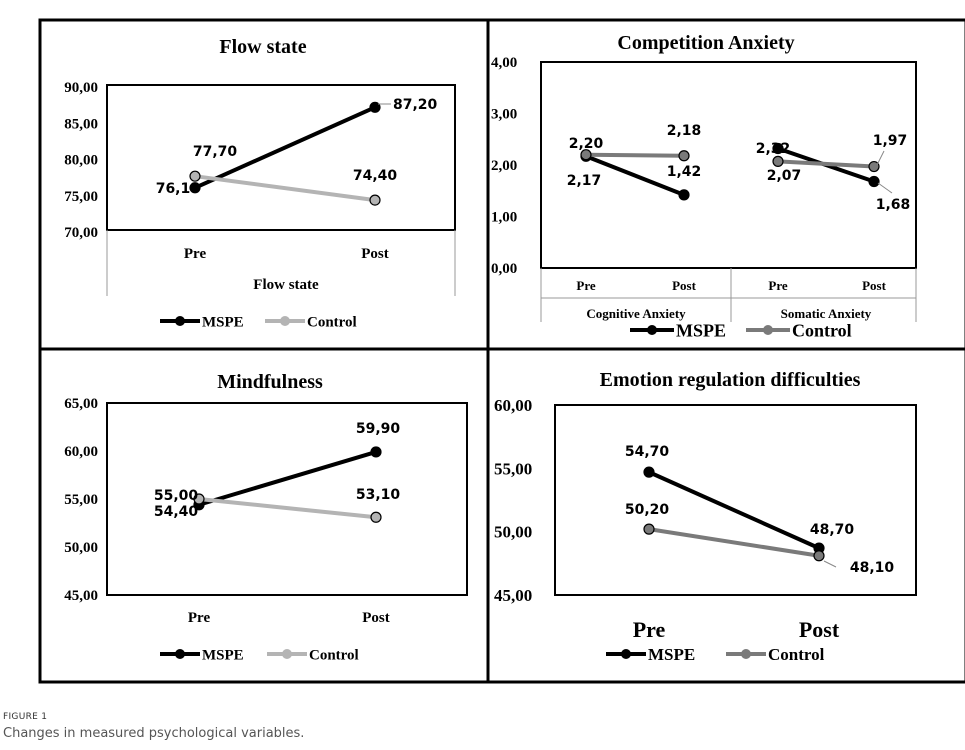 This screenshot has width=965, height=750. I want to click on data-label-flow: 76,10, so click(178, 189).